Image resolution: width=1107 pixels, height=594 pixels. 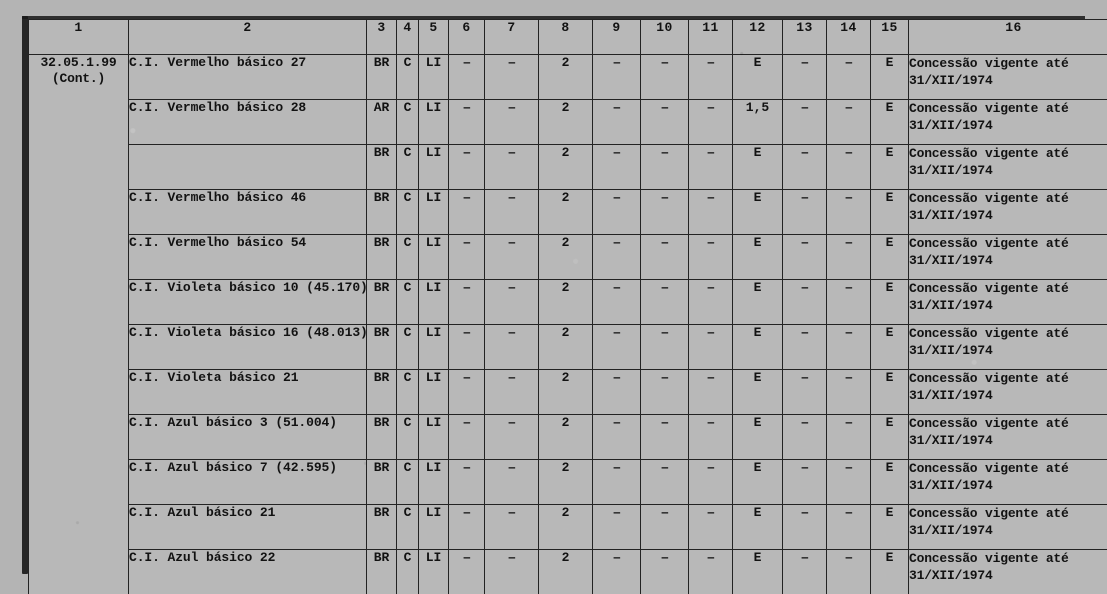 I want to click on column-header-6: 6, so click(x=466, y=37).